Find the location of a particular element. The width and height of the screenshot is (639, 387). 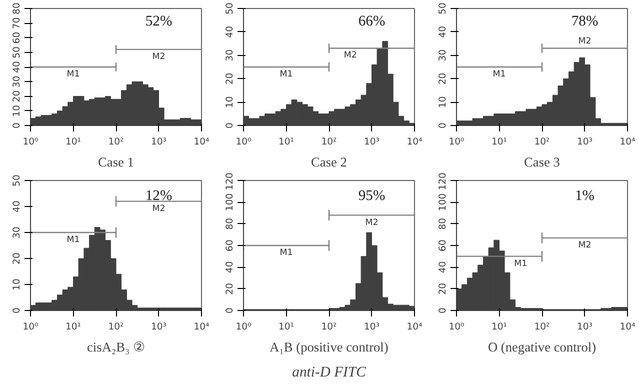

annotation: 95% is located at coordinates (372, 196).